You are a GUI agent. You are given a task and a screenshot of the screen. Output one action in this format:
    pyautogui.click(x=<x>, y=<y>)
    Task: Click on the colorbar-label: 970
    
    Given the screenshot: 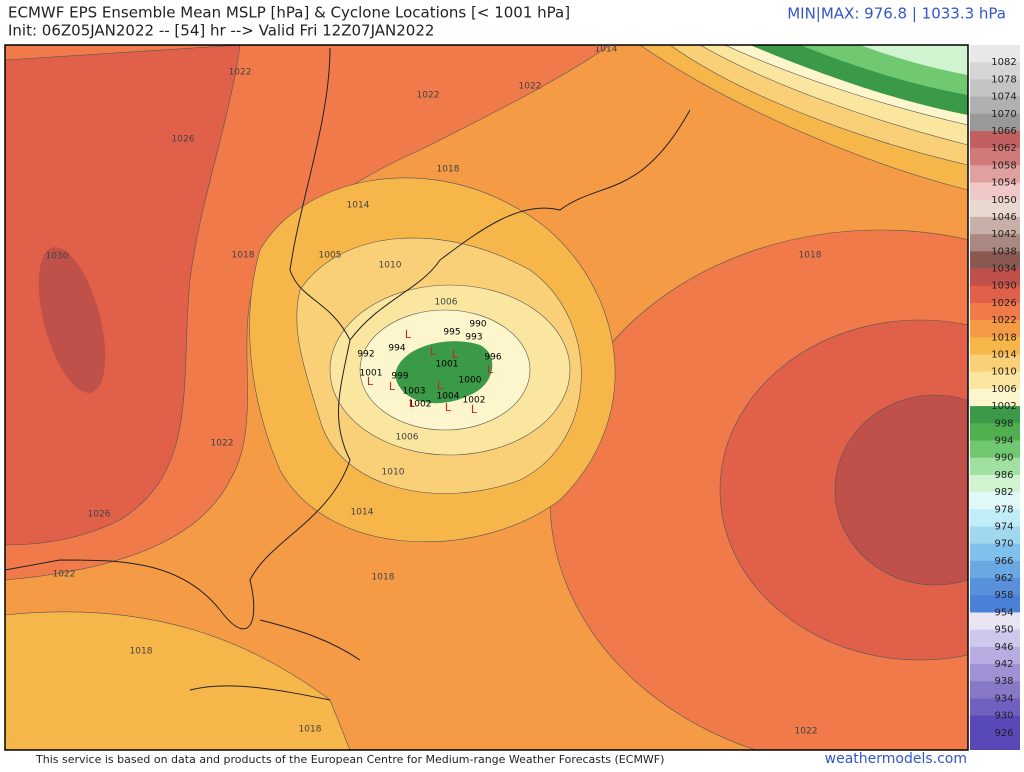 What is the action you would take?
    pyautogui.click(x=1003, y=544)
    